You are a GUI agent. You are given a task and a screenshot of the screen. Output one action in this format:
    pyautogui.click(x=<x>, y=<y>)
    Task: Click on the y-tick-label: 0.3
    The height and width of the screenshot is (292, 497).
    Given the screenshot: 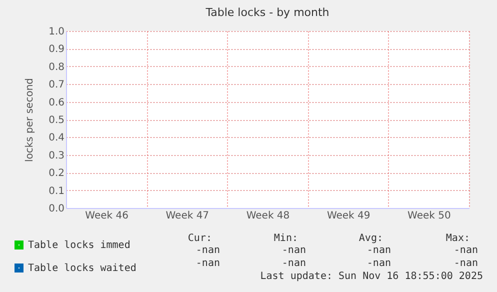 What is the action you would take?
    pyautogui.click(x=56, y=156)
    